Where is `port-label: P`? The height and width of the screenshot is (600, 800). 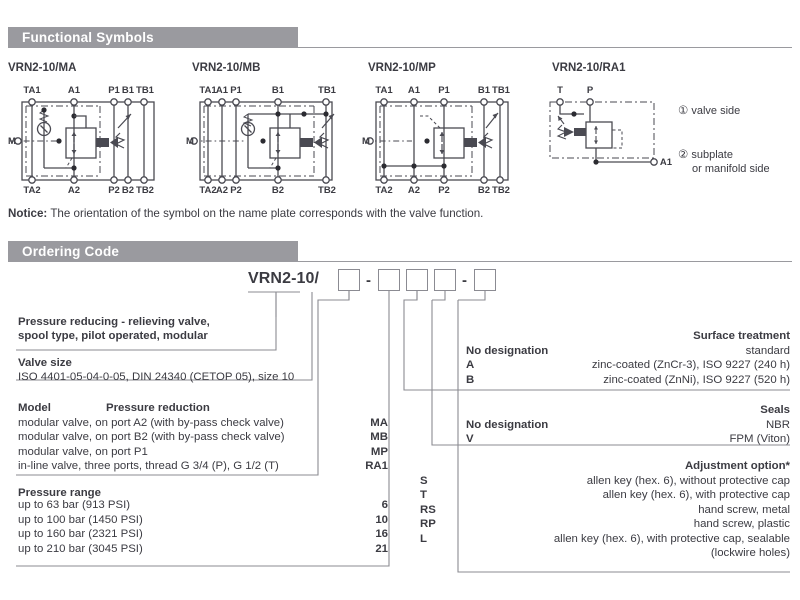
port-label: P is located at coordinates (590, 90).